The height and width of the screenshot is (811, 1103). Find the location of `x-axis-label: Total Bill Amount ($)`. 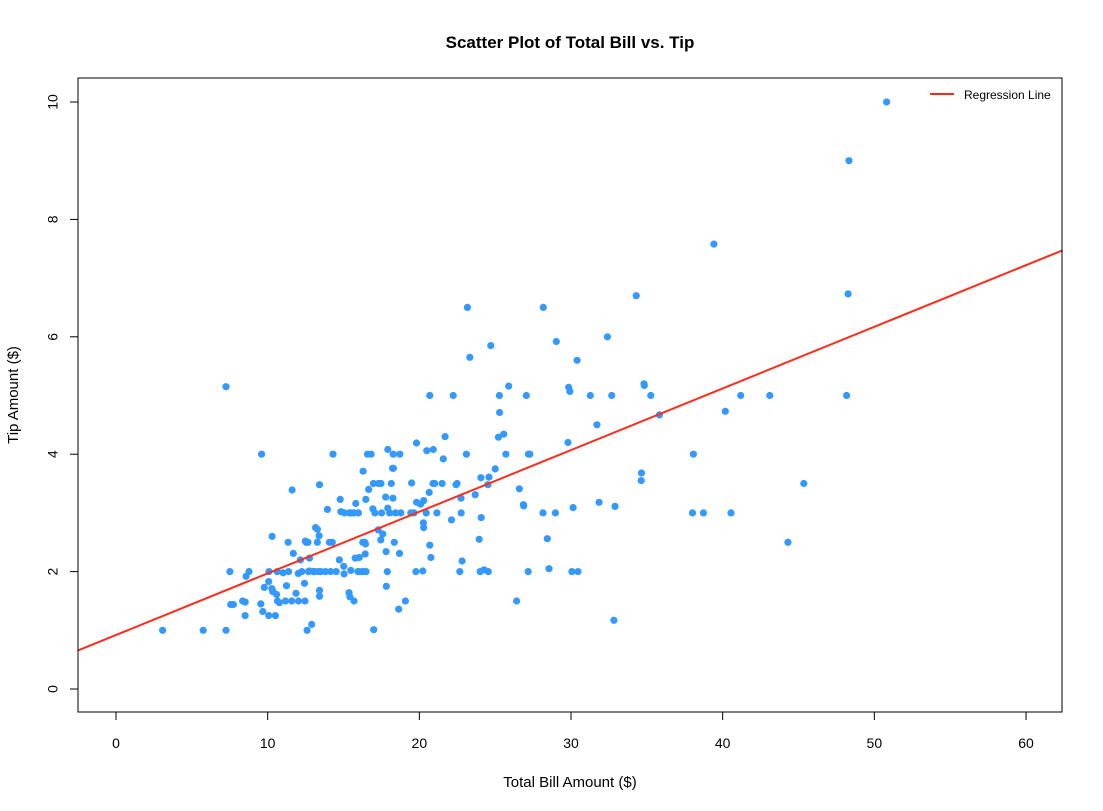

x-axis-label: Total Bill Amount ($) is located at coordinates (569, 782).